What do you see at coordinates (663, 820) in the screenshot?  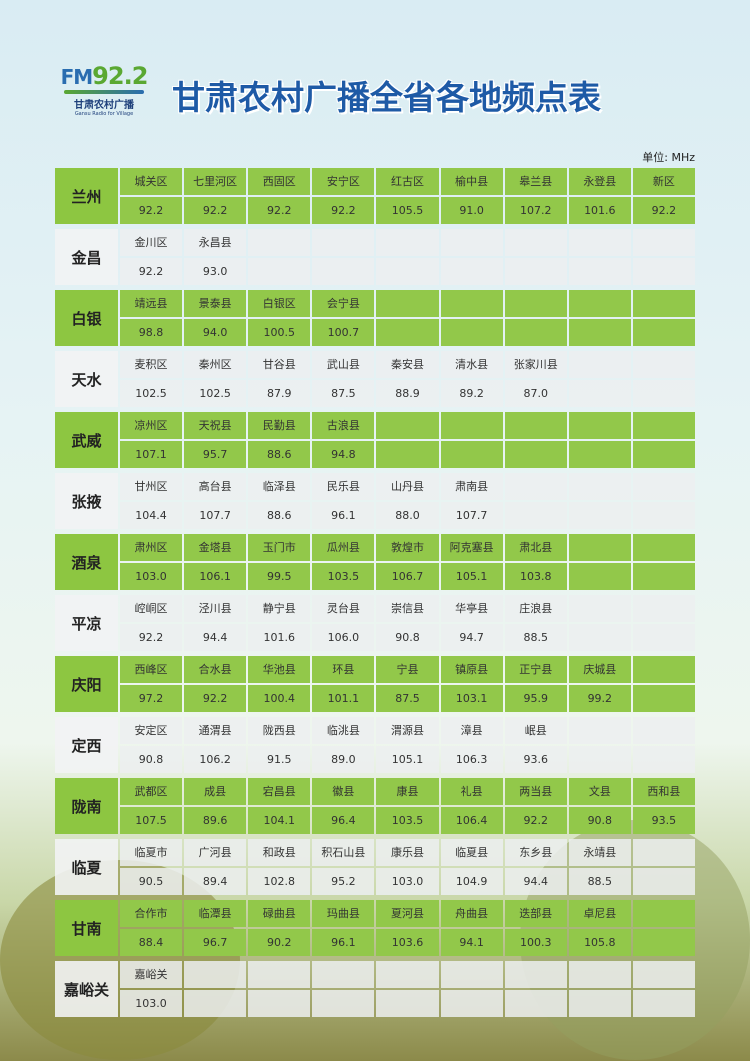 I see `frequency-cell: 93.5` at bounding box center [663, 820].